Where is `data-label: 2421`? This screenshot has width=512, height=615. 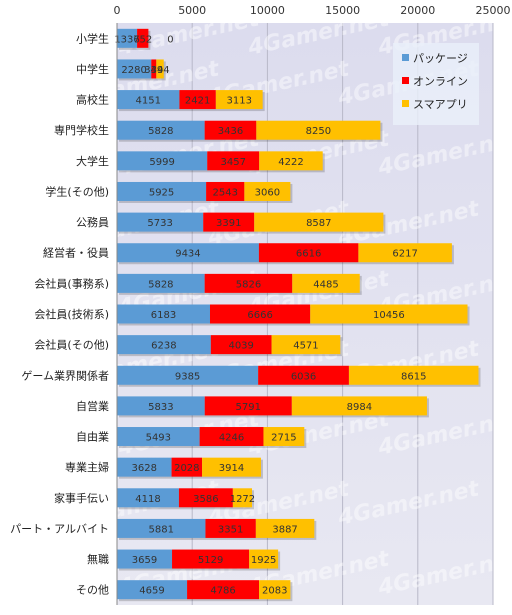 data-label: 2421 is located at coordinates (197, 101).